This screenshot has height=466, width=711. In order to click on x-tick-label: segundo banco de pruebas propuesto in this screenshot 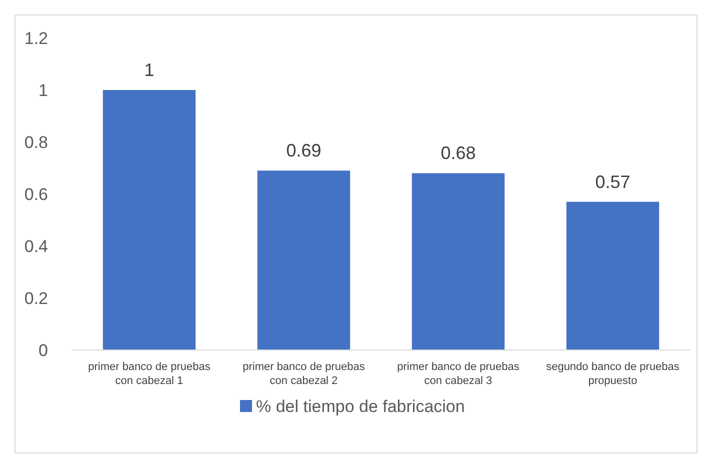, I will do `click(613, 374)`.